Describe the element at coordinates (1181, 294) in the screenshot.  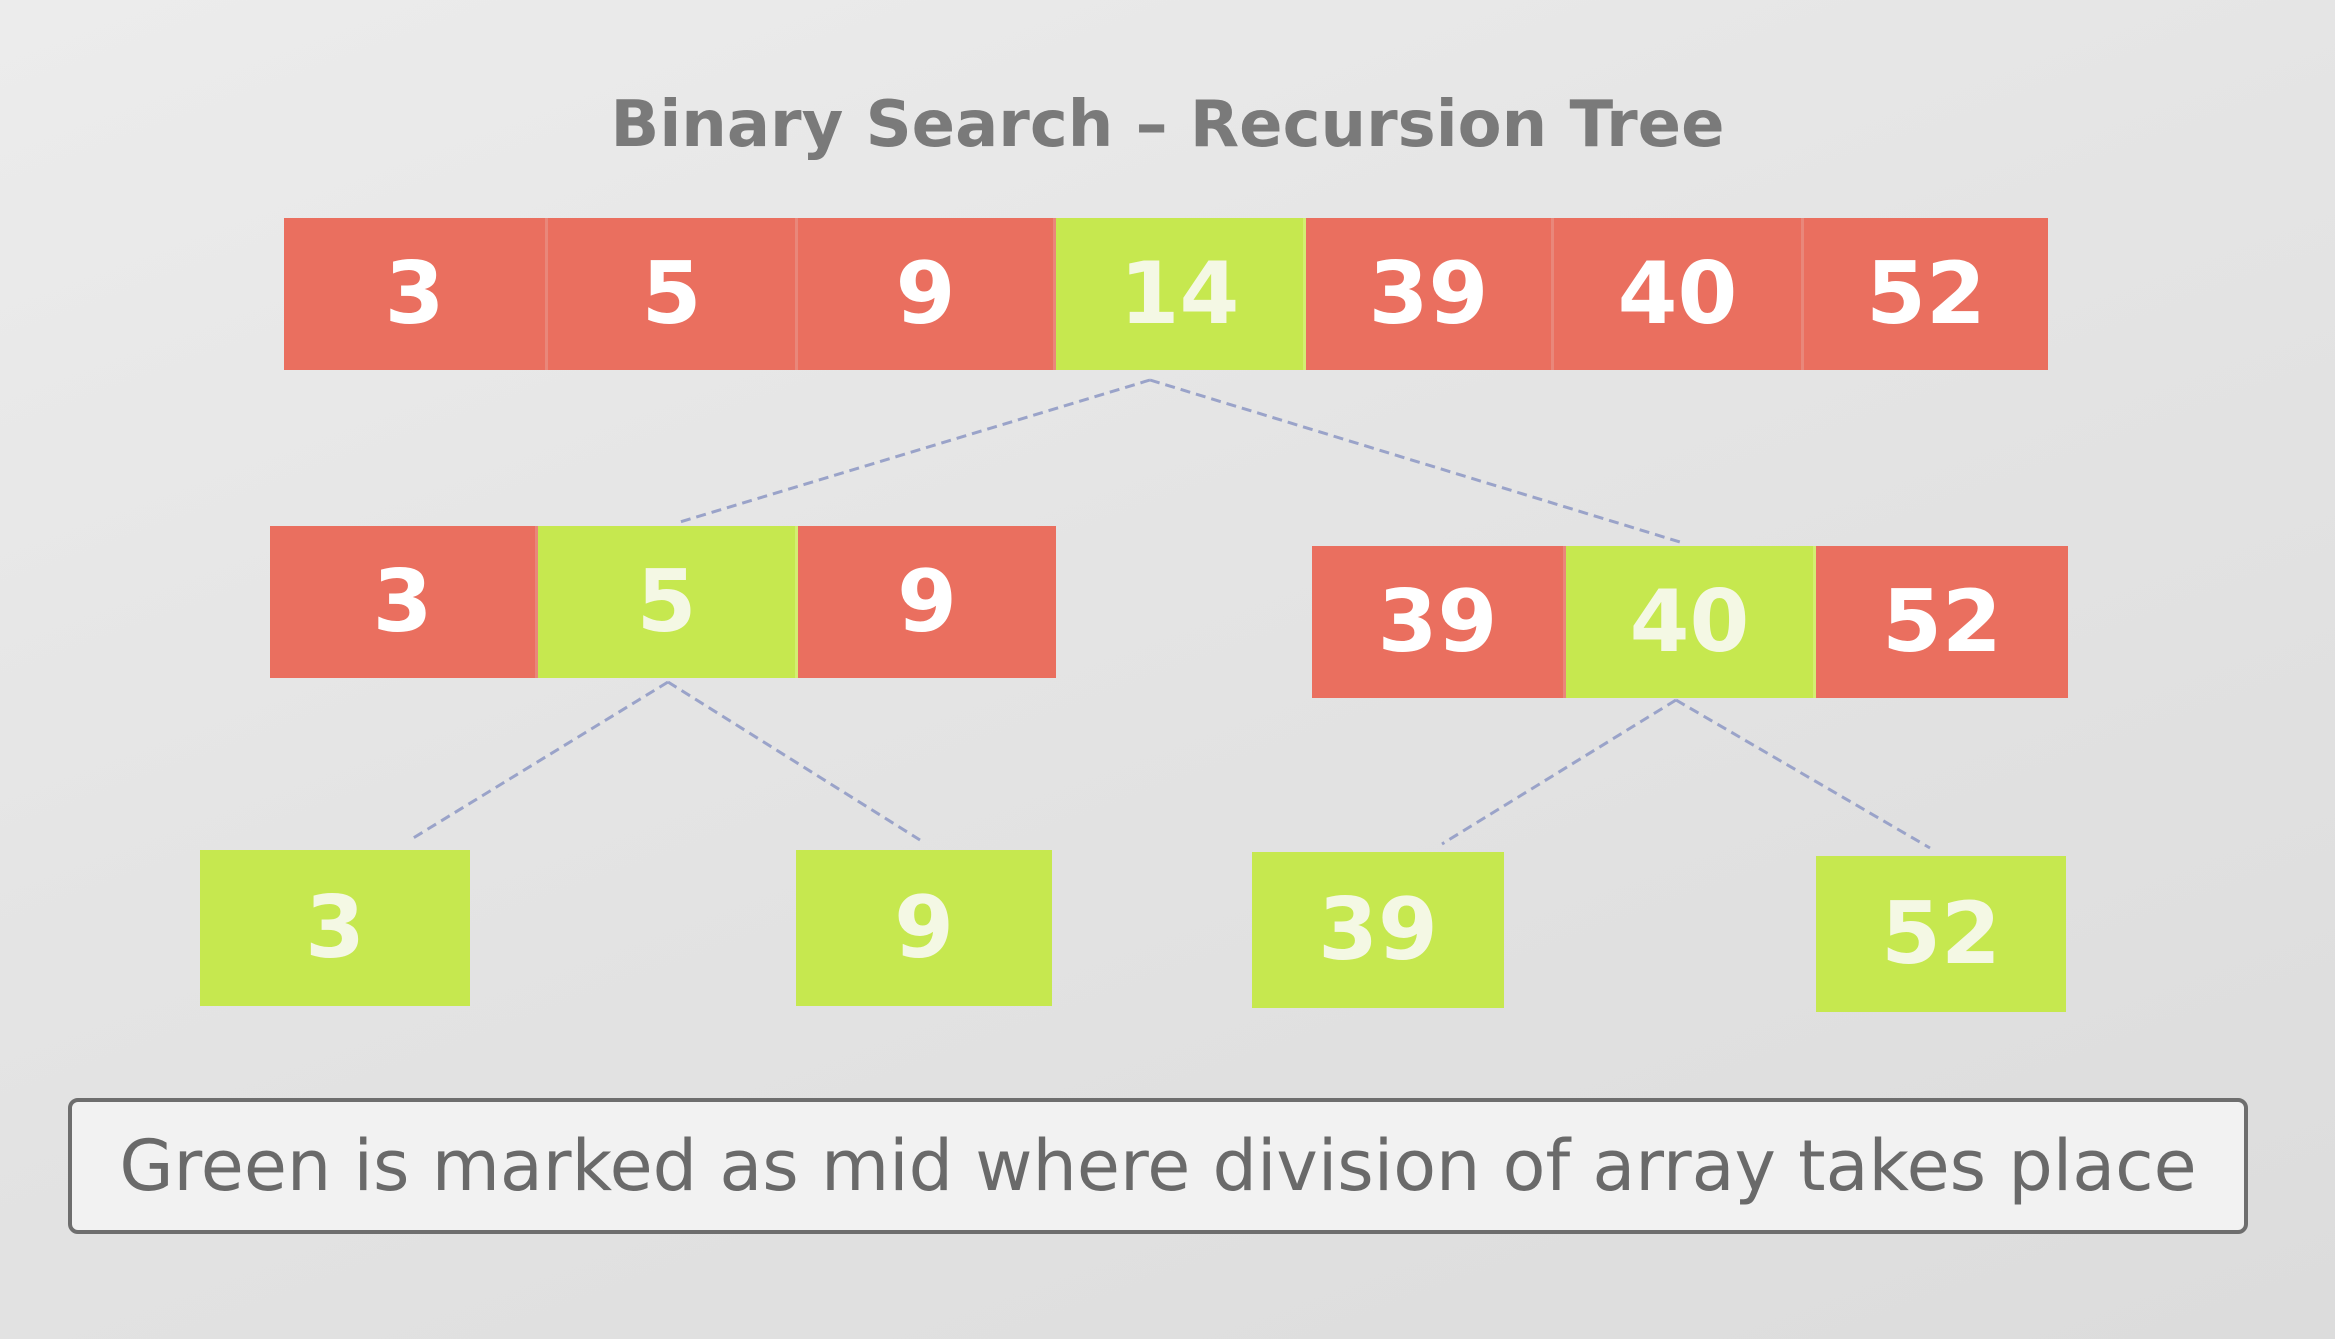
I see `array-cell-mid: 14` at that location.